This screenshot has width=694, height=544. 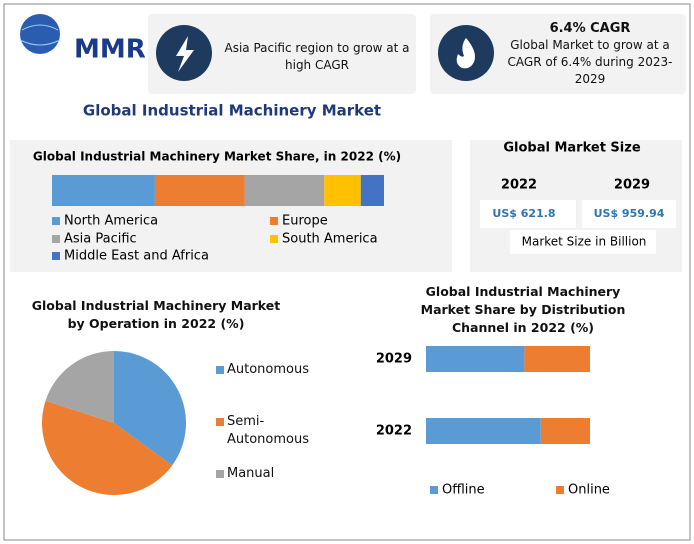 I want to click on highlight-title: 6.4% CAGR, so click(x=590, y=28).